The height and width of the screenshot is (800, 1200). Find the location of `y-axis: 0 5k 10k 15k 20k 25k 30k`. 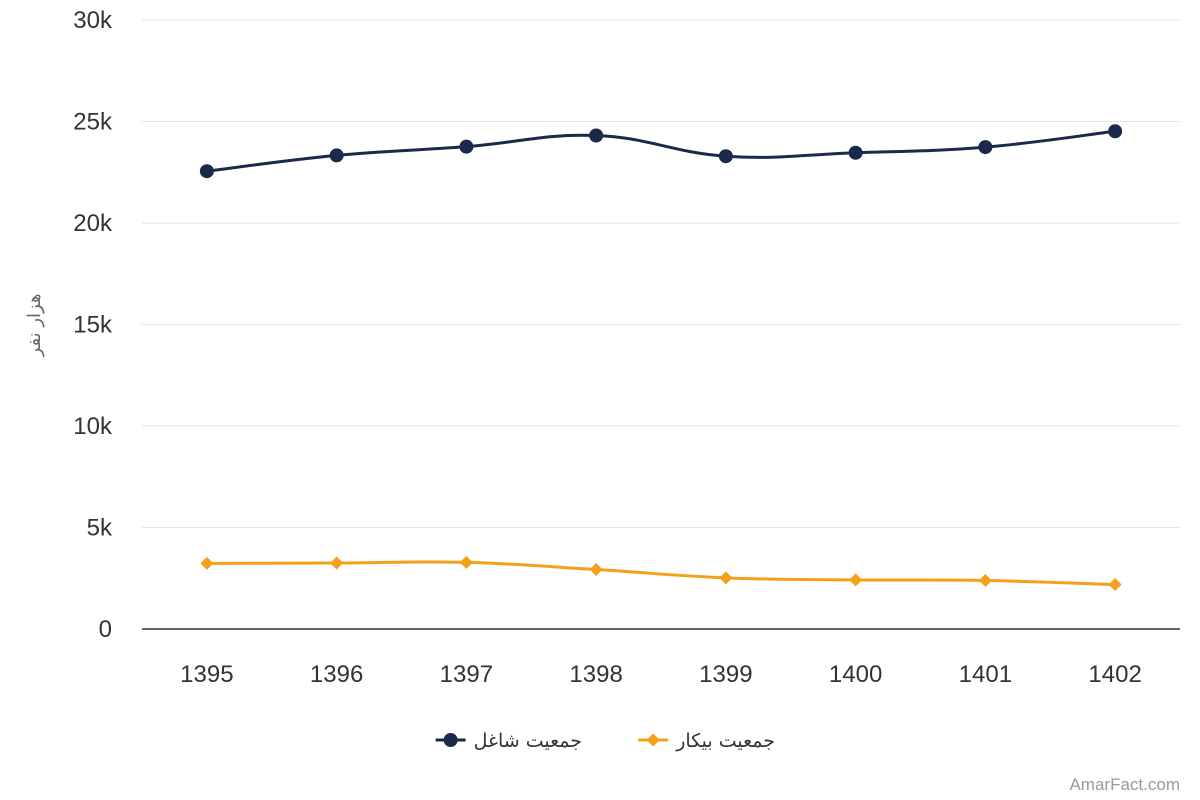

y-axis: 0 5k 10k 15k 20k 25k 30k is located at coordinates (93, 325).